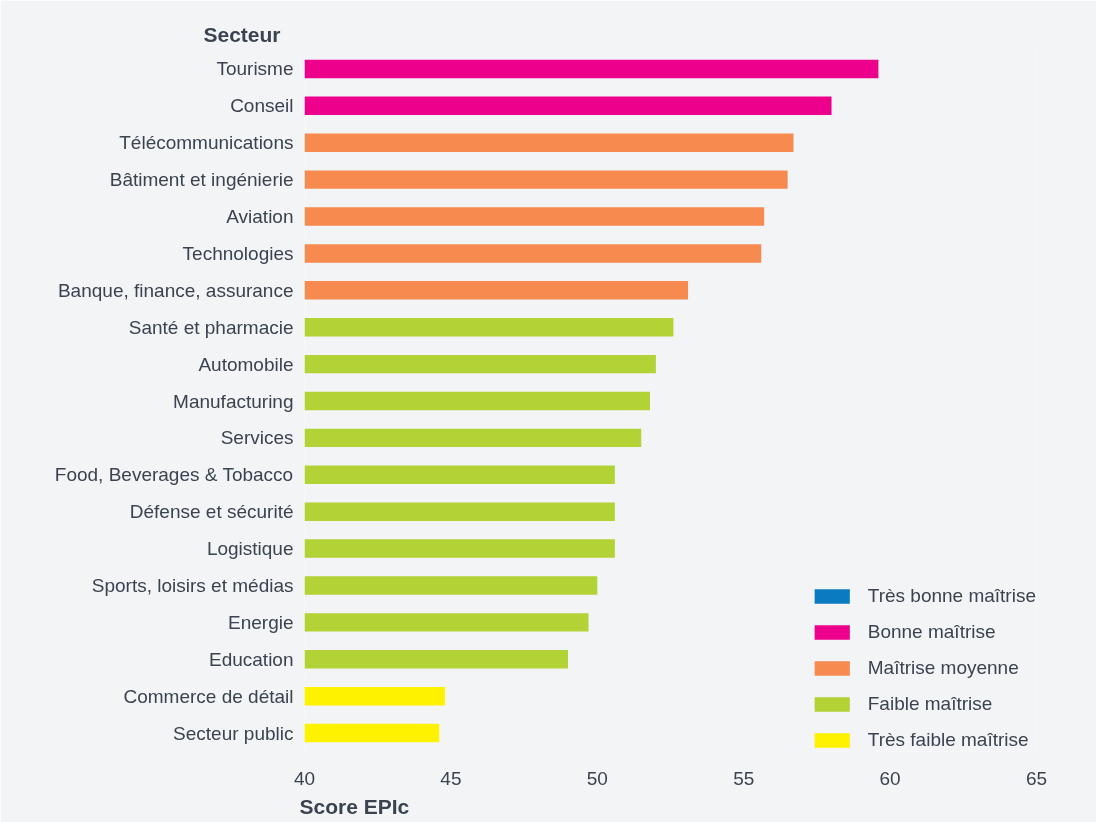  What do you see at coordinates (261, 622) in the screenshot?
I see `y-tick-label: Energie` at bounding box center [261, 622].